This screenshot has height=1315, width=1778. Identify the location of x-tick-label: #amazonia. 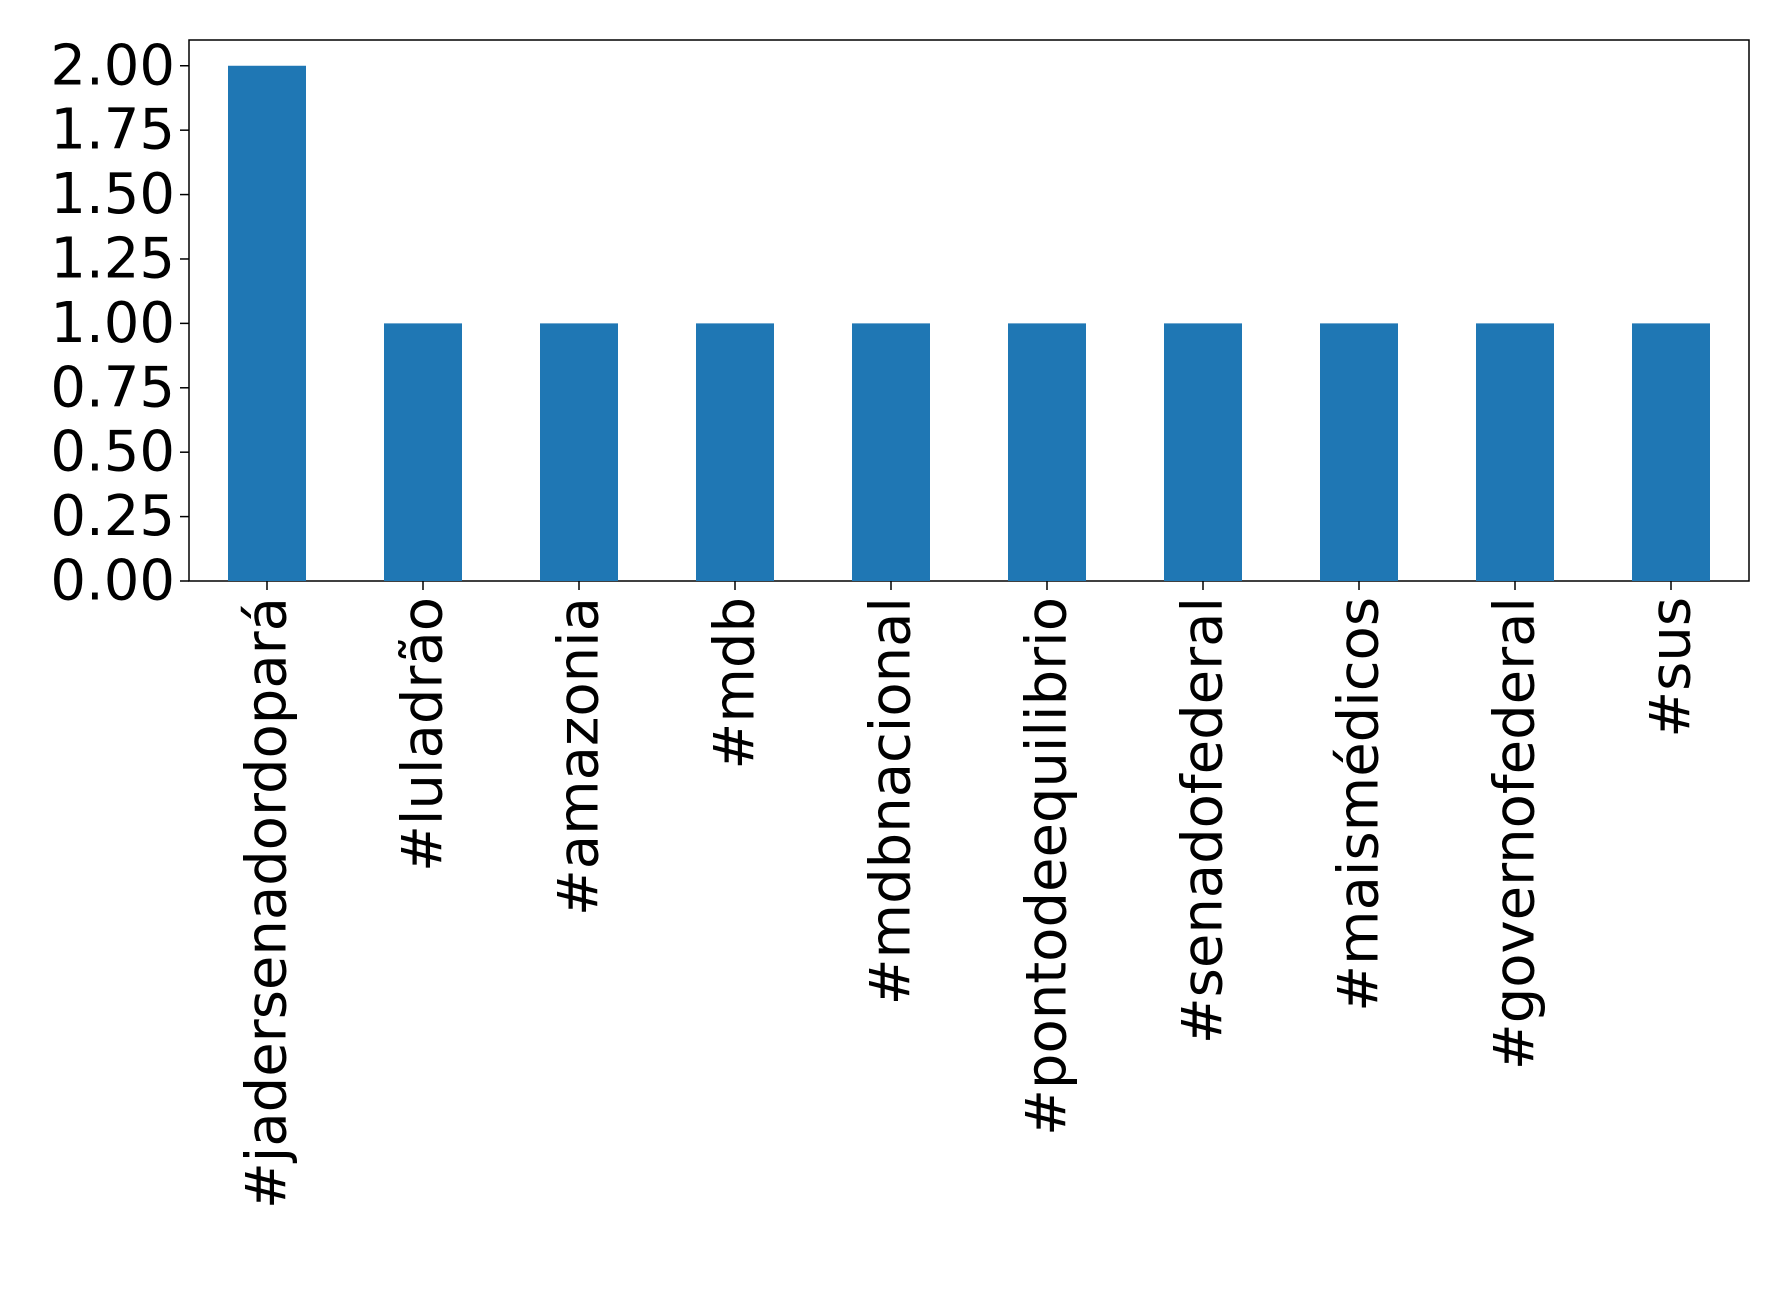
(579, 756).